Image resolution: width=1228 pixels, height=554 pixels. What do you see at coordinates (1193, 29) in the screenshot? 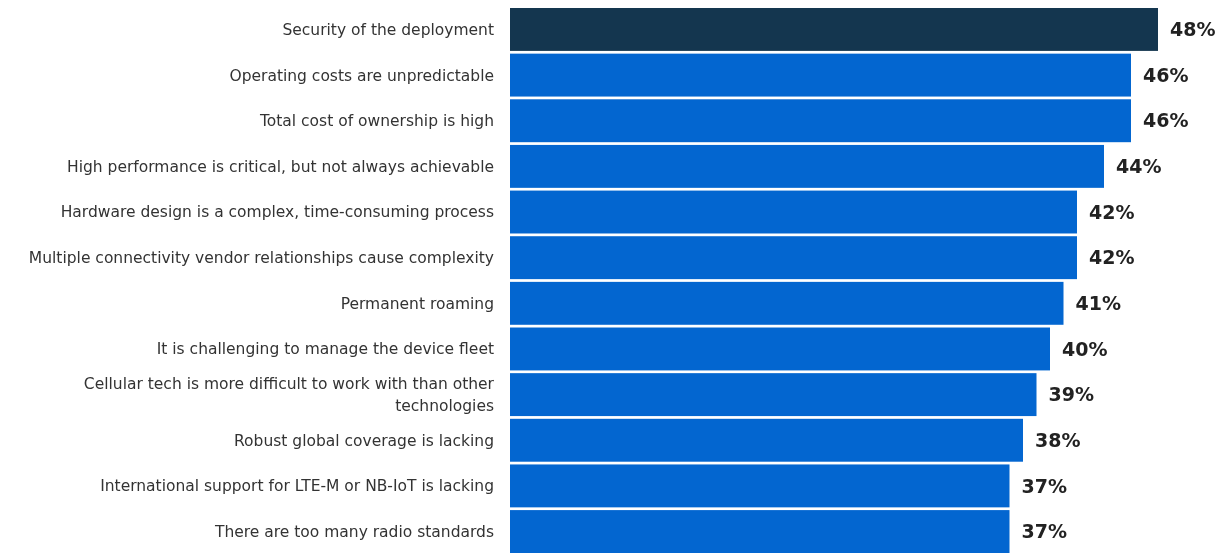
I see `data-label: 48%` at bounding box center [1193, 29].